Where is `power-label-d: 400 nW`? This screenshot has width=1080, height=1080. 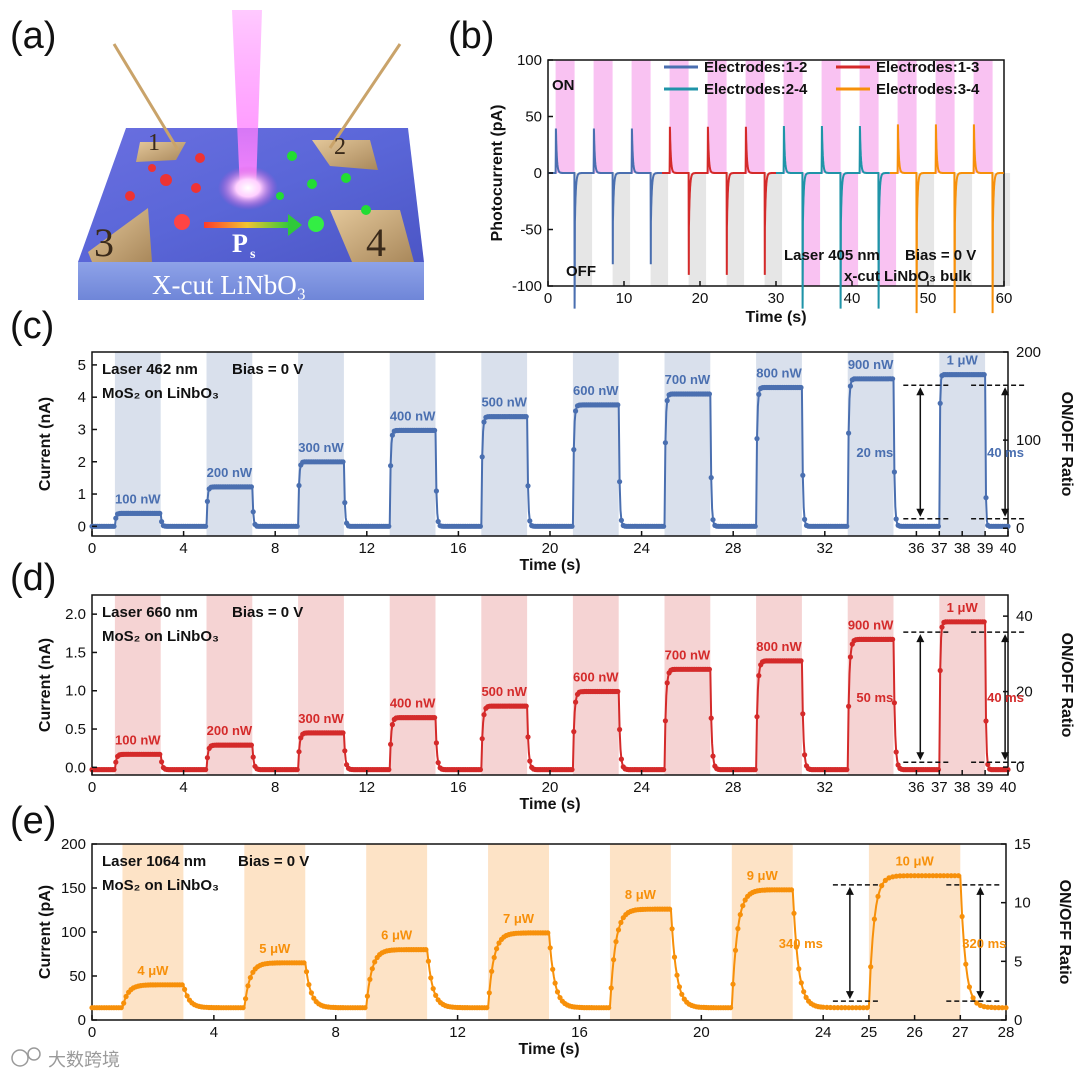 power-label-d: 400 nW is located at coordinates (413, 703).